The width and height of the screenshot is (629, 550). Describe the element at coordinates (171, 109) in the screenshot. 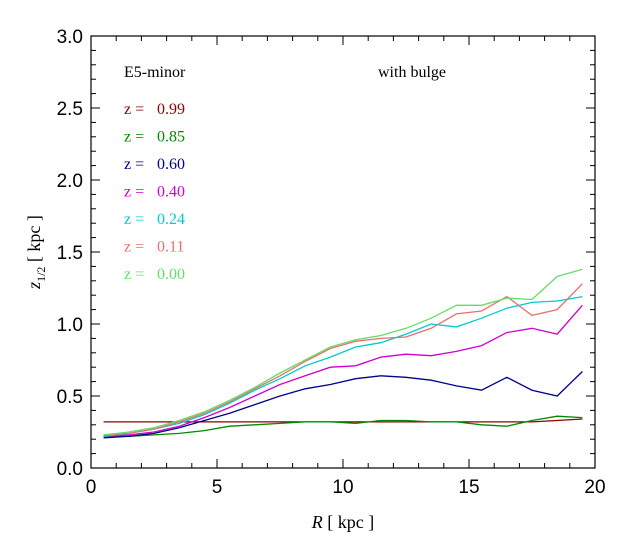

I see `legend-label-value: 0.99` at that location.